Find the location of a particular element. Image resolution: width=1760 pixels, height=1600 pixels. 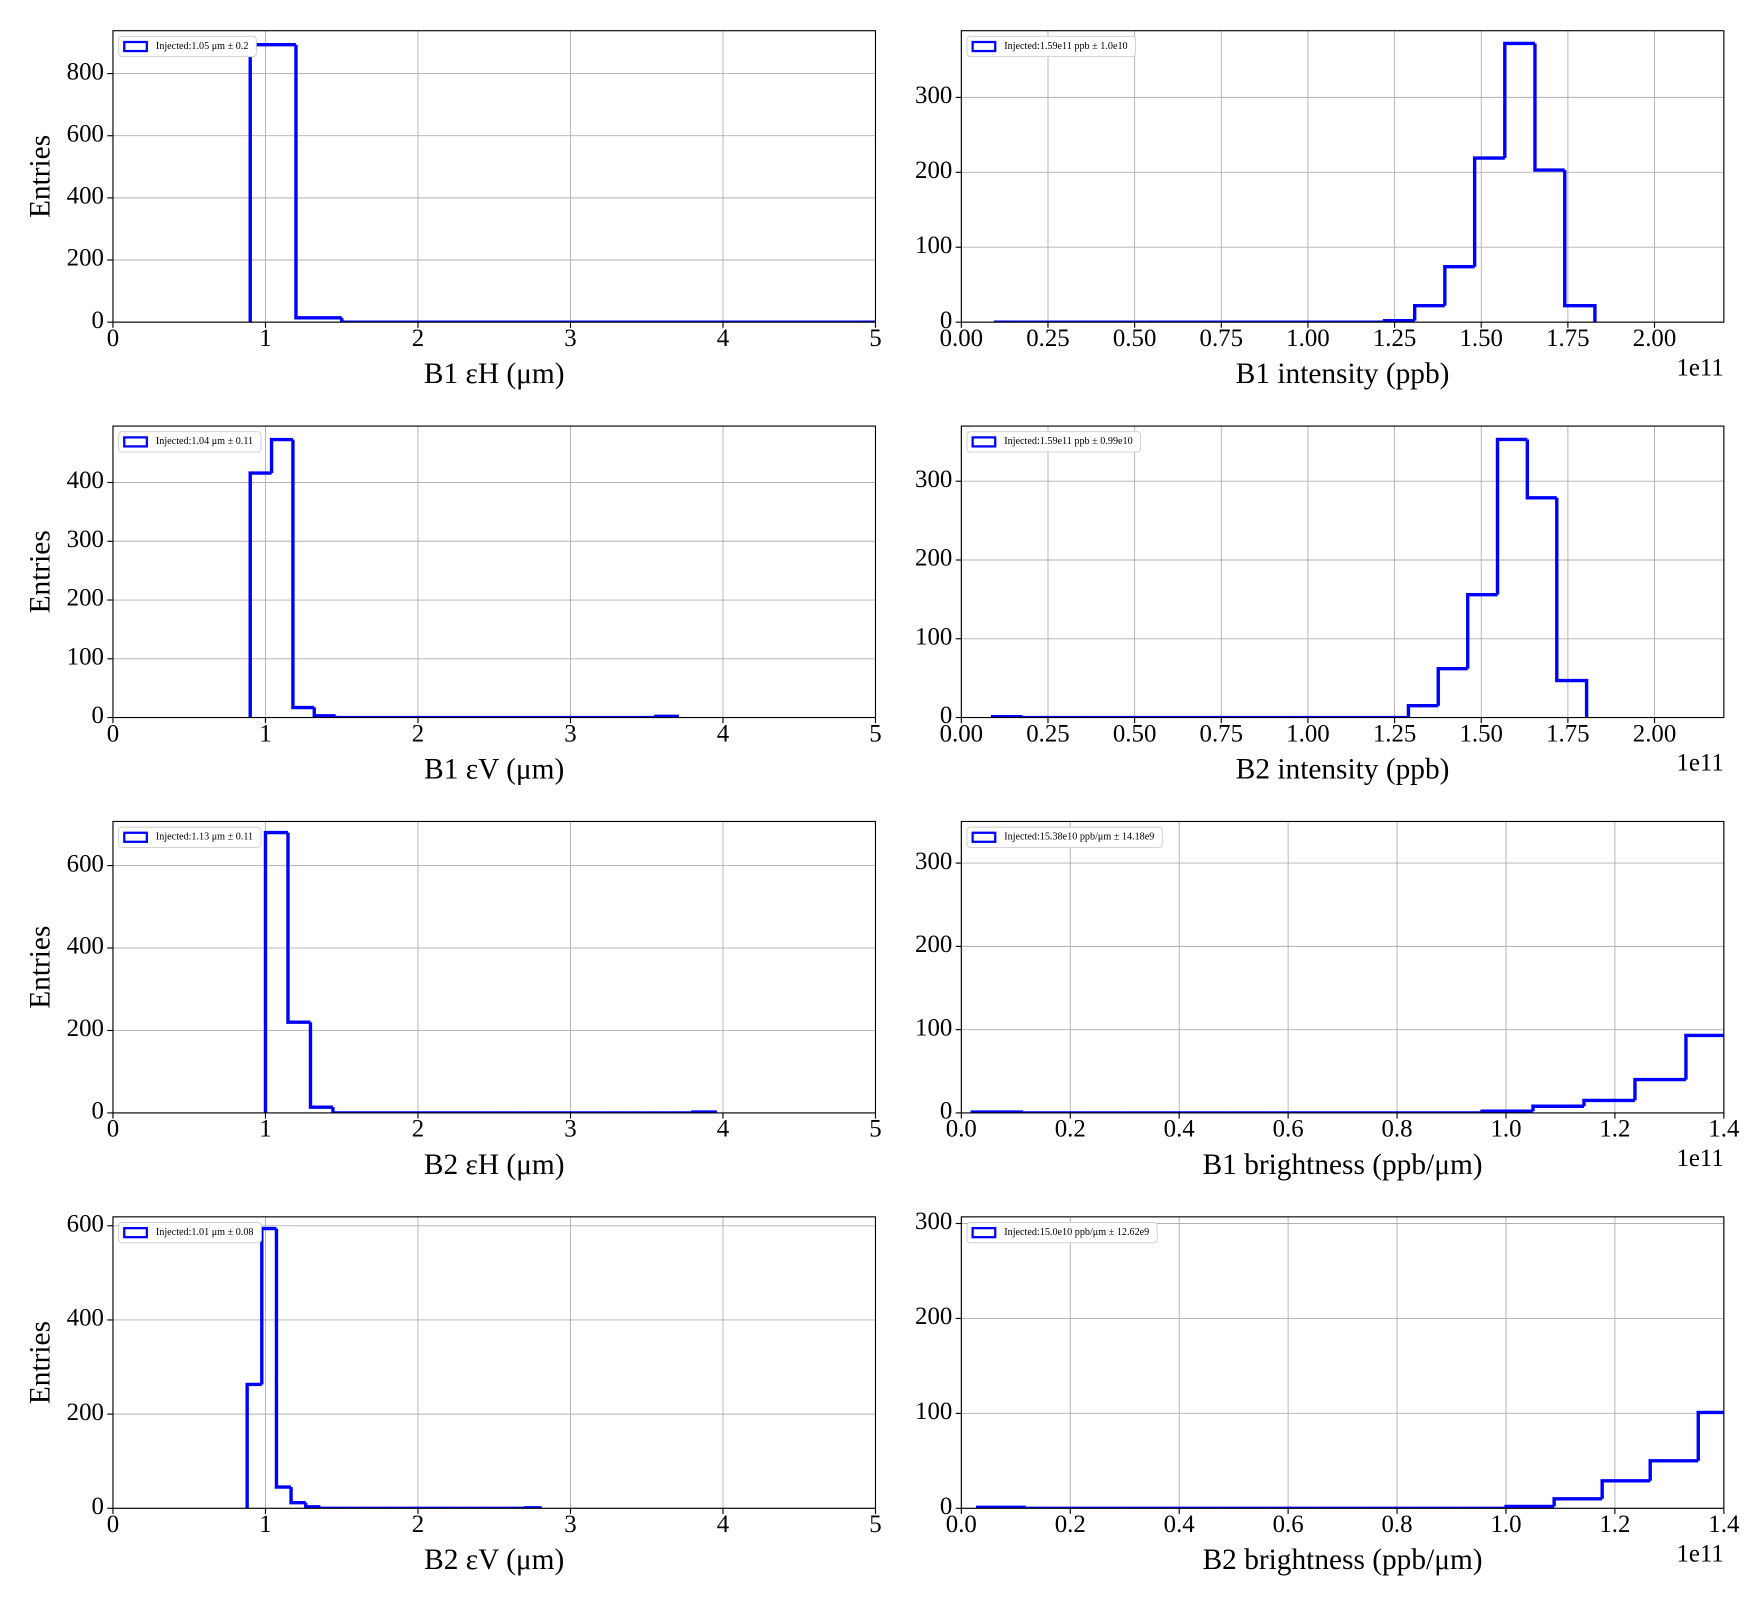

x-tick-label: 0.6 is located at coordinates (1288, 1129).